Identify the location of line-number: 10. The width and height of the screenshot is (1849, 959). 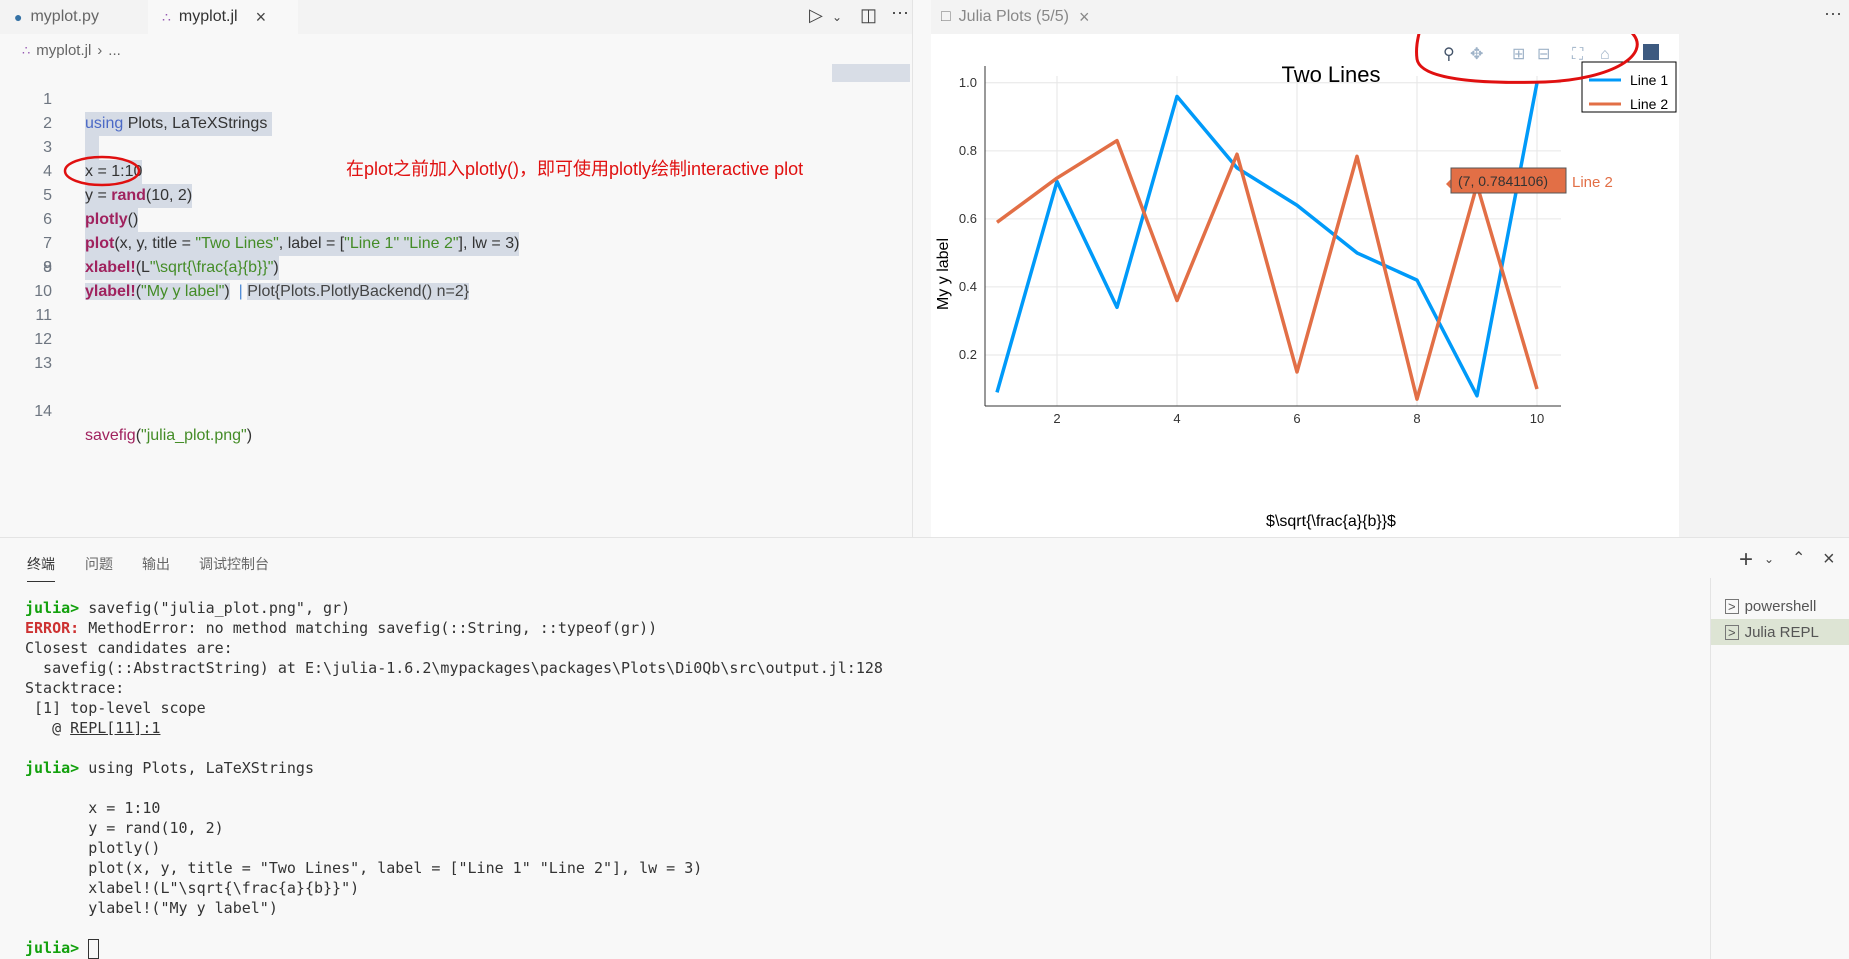
(43, 291).